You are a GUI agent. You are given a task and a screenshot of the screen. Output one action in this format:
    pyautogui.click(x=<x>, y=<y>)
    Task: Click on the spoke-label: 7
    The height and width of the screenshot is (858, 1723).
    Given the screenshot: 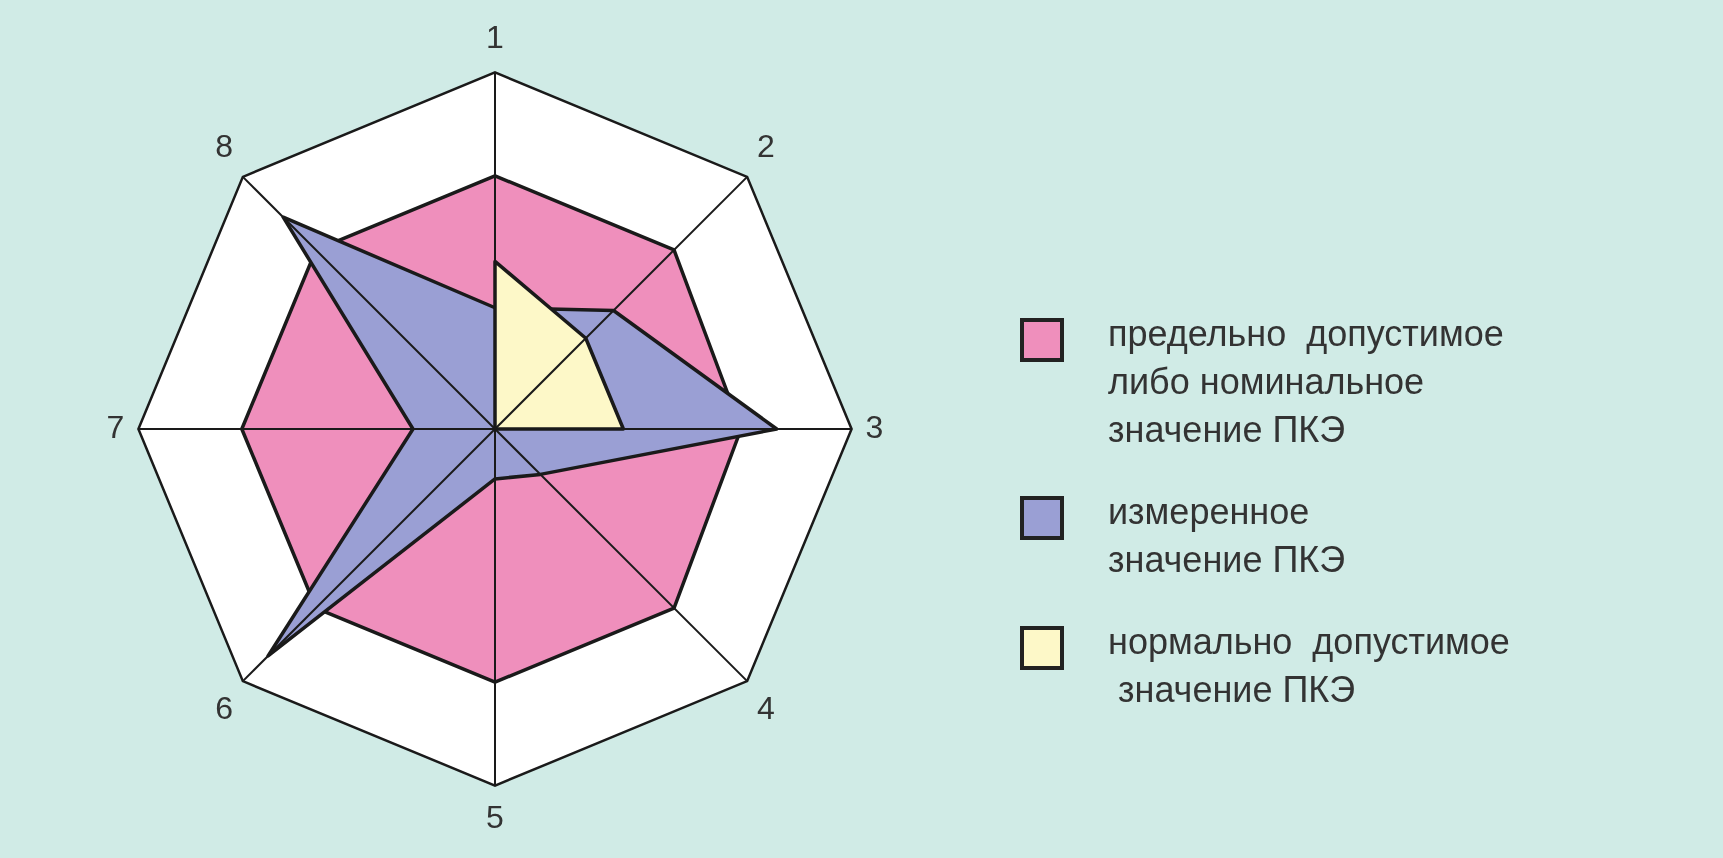 What is the action you would take?
    pyautogui.click(x=115, y=426)
    